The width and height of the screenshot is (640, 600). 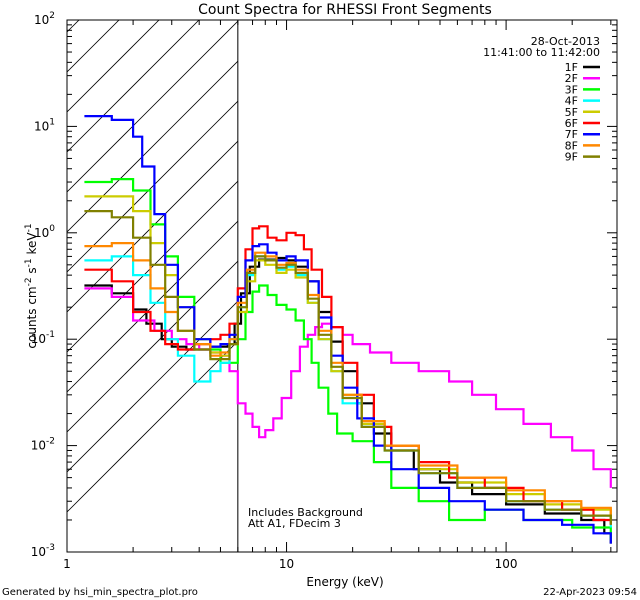 I want to click on y-axis-label: counts cm-2 s-1 keV-1, so click(x=31, y=285).